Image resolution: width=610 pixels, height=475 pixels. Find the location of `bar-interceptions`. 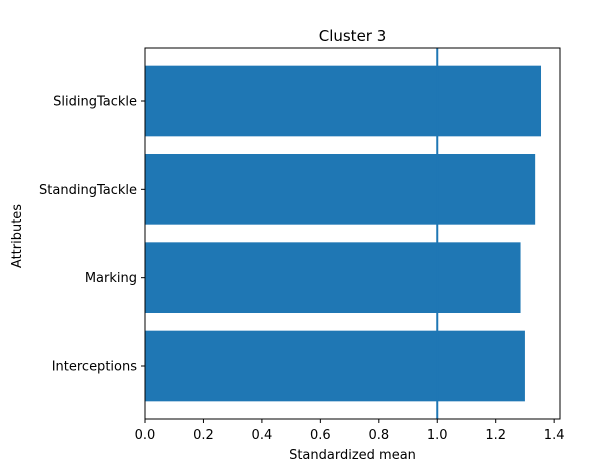

bar-interceptions is located at coordinates (335, 366).